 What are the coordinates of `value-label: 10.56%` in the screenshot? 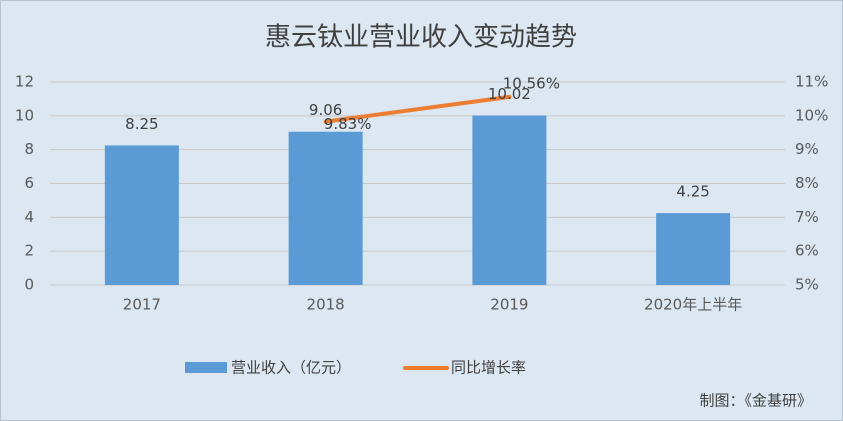 It's located at (531, 83).